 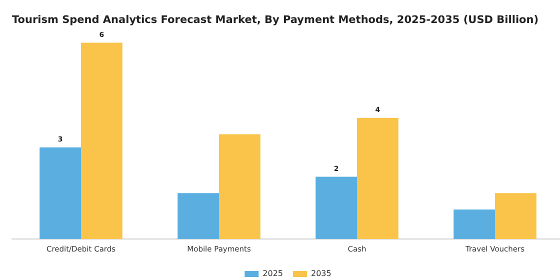 What do you see at coordinates (272, 273) in the screenshot?
I see `legend-label: 2025` at bounding box center [272, 273].